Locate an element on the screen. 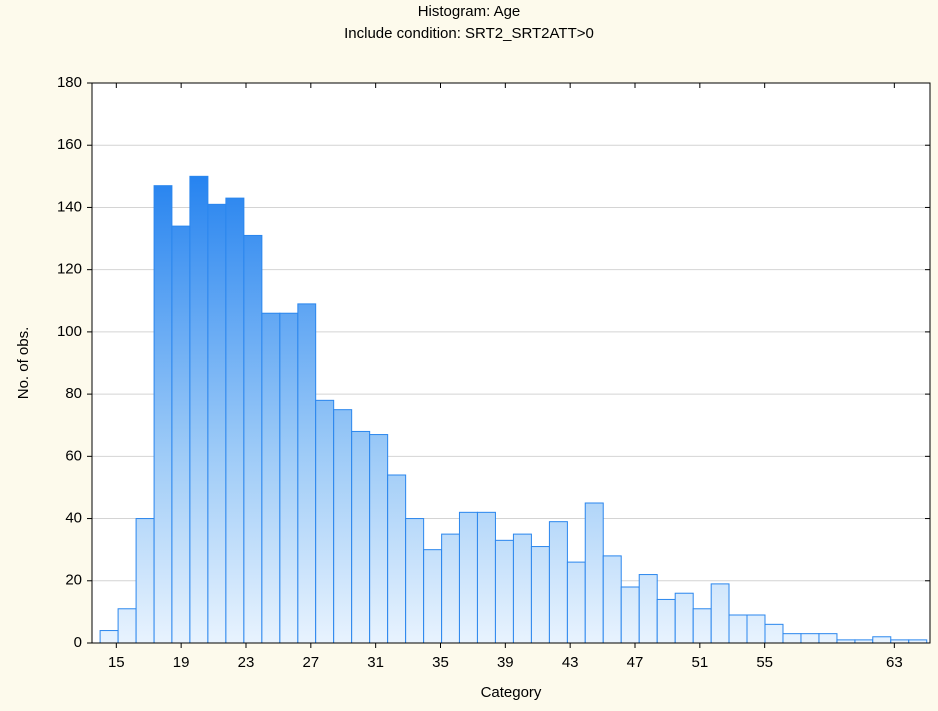 The image size is (938, 711). y-tick-label: 60 is located at coordinates (73, 455).